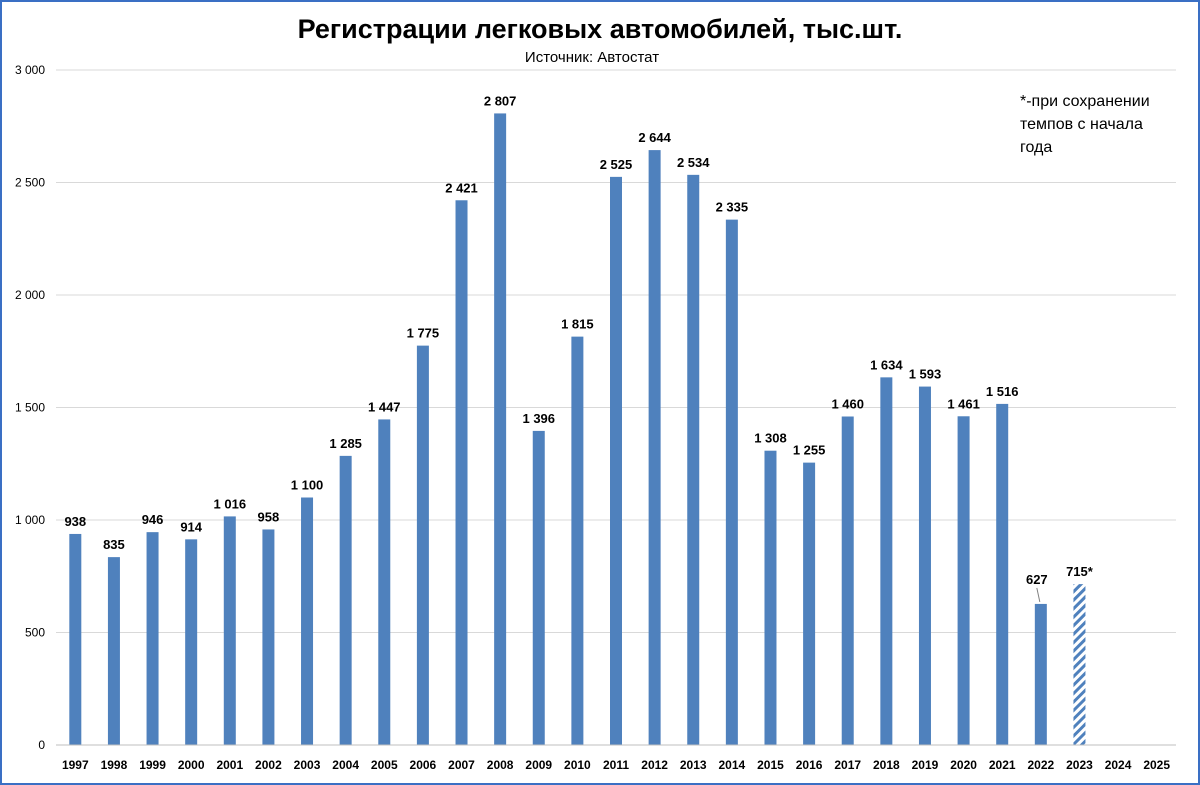 This screenshot has width=1200, height=785. I want to click on x-tick-label: 2000, so click(191, 765).